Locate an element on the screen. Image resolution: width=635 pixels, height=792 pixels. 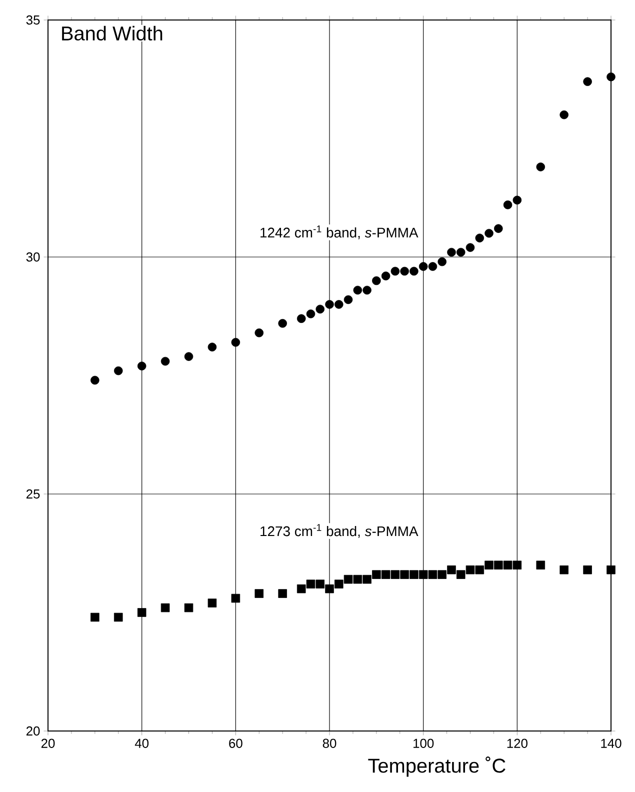
y-tick-label: 35 is located at coordinates (33, 20).